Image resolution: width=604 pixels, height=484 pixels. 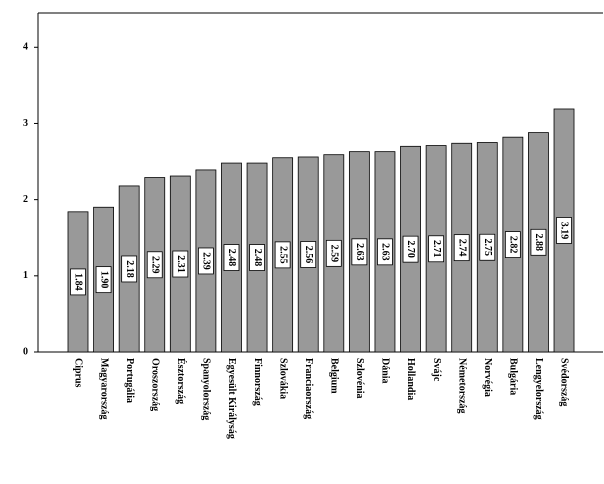 I want to click on value-label: 2.88, so click(x=538, y=243).